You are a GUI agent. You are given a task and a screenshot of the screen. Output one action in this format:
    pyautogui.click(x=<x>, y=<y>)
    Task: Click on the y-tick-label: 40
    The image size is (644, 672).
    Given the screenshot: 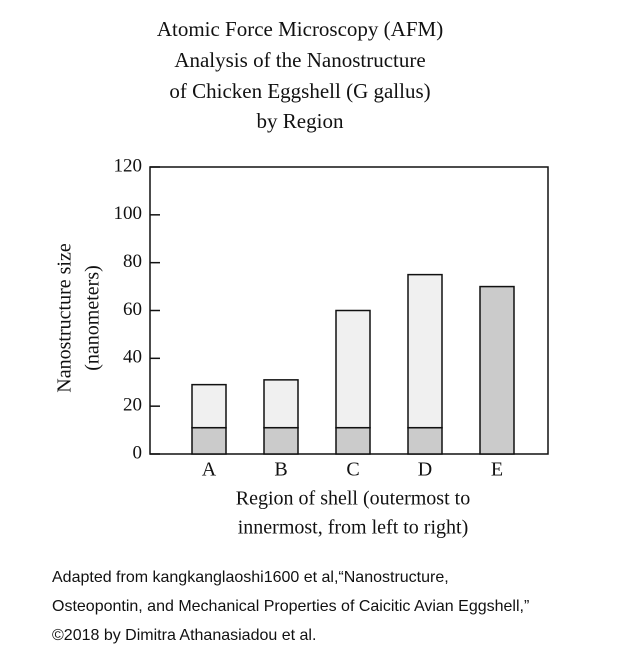 What is the action you would take?
    pyautogui.click(x=132, y=357)
    